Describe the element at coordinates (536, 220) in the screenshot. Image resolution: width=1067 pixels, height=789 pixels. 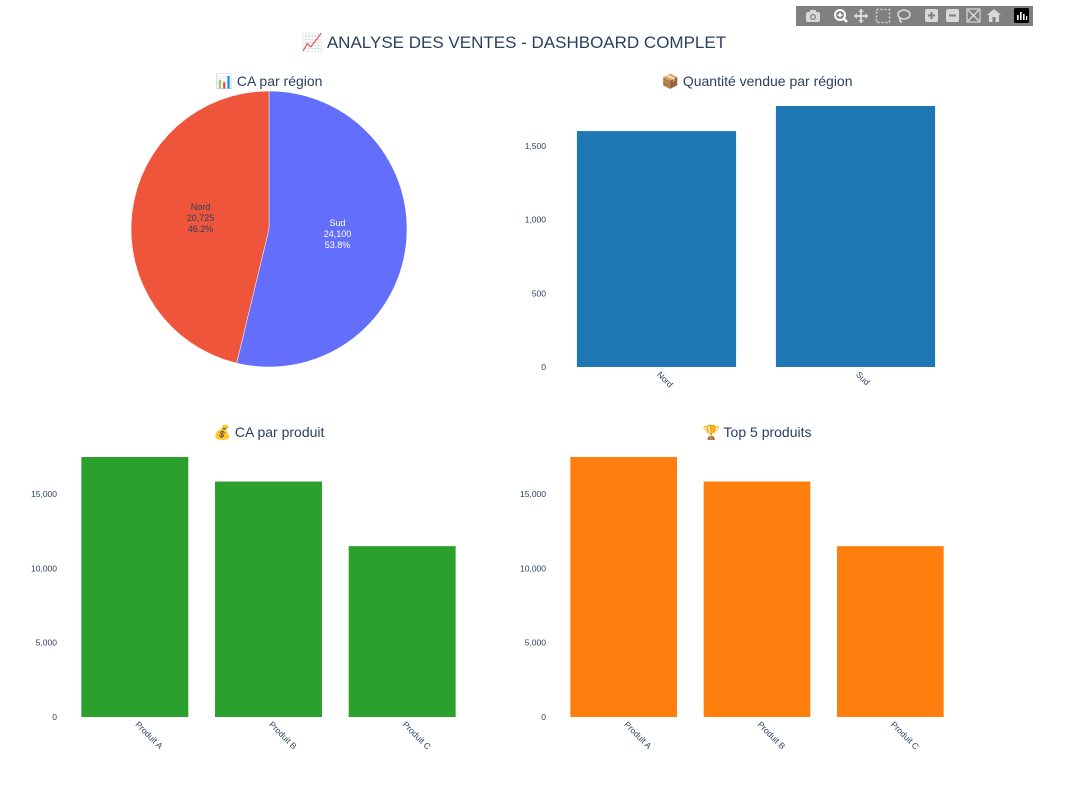
I see `qty-ytick-label: 1,000` at that location.